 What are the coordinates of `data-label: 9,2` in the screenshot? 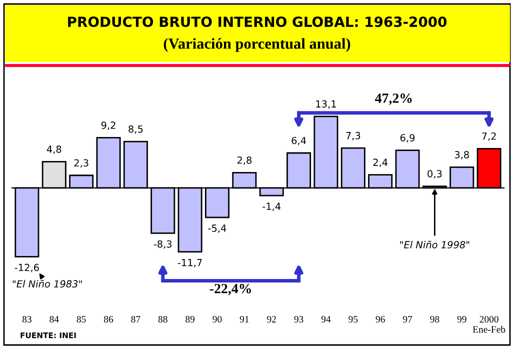 It's located at (108, 126).